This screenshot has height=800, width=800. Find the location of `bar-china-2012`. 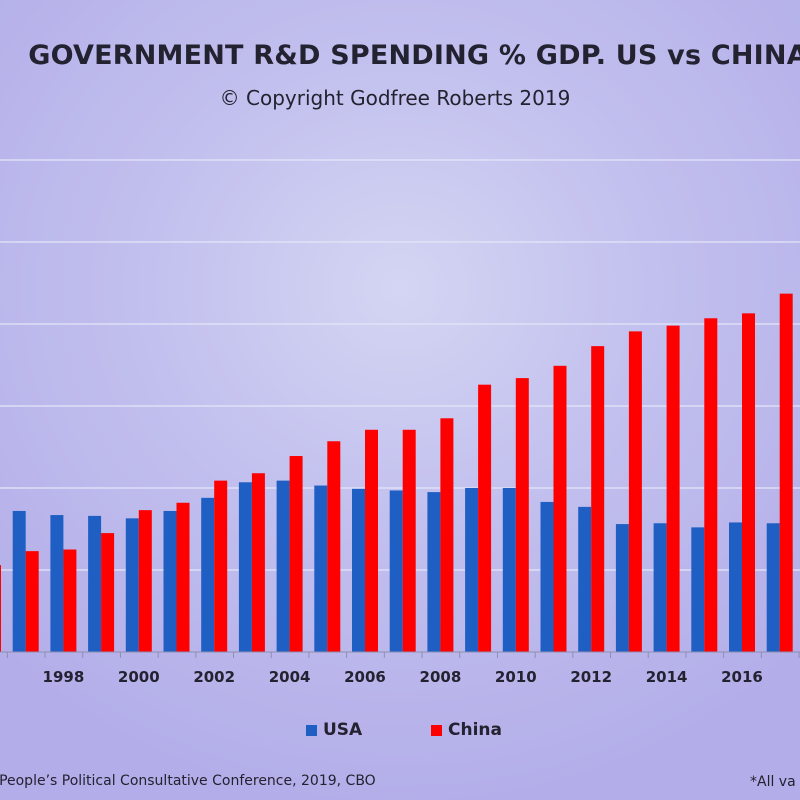

bar-china-2012 is located at coordinates (598, 499).